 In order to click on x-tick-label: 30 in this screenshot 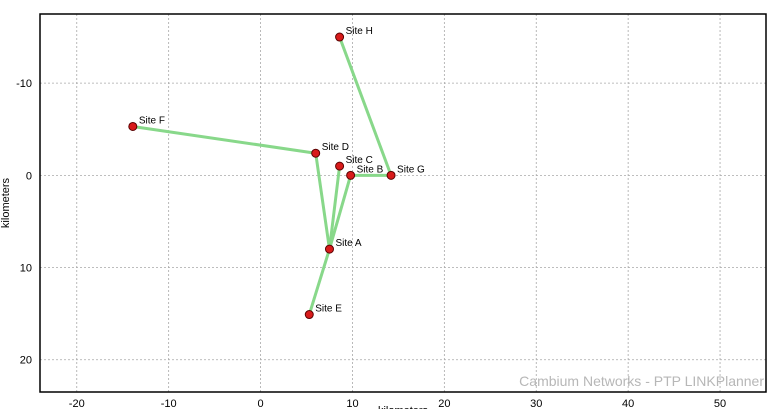, I will do `click(536, 403)`.